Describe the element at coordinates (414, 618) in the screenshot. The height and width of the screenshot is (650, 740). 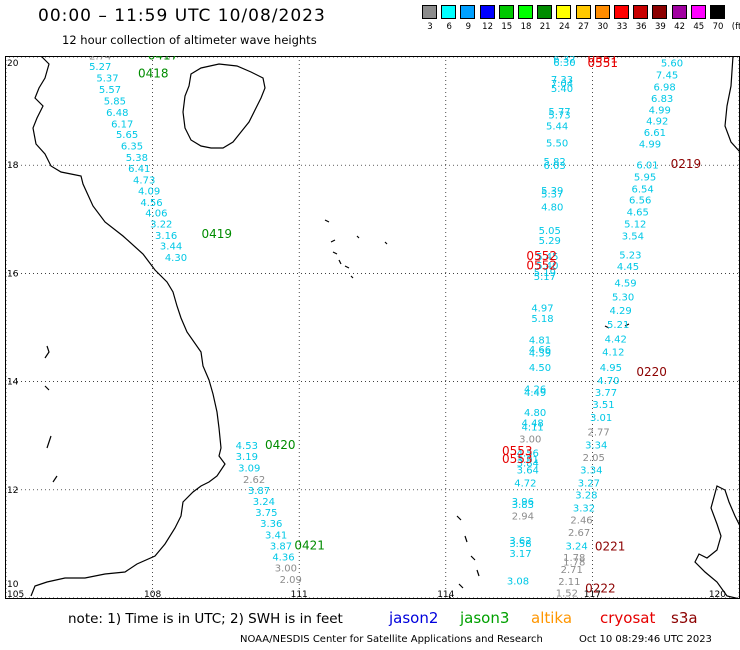
I see `satellite-name: jason2` at that location.